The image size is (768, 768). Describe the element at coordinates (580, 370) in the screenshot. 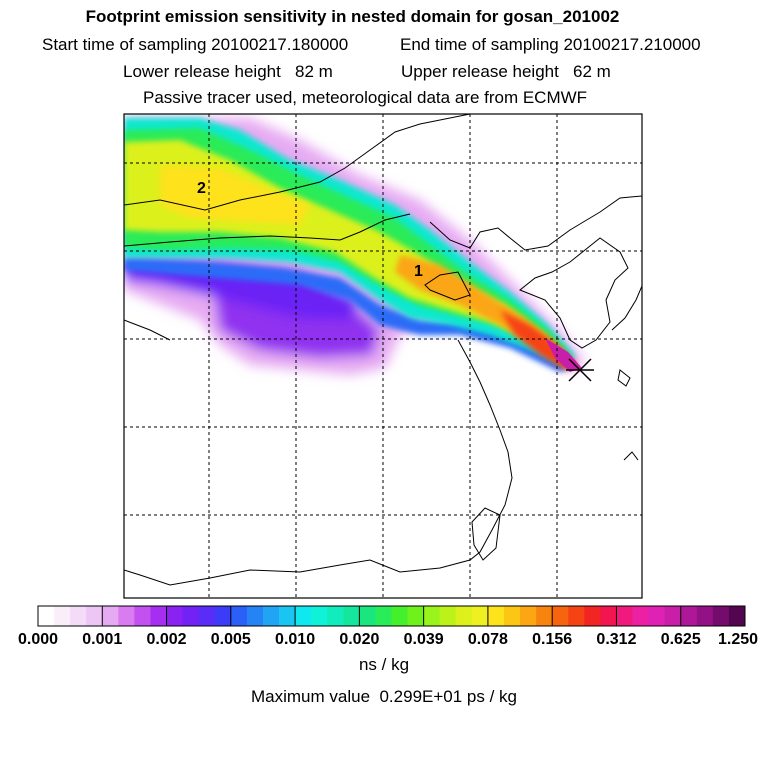

I see `receptor-x-cross-icon` at that location.